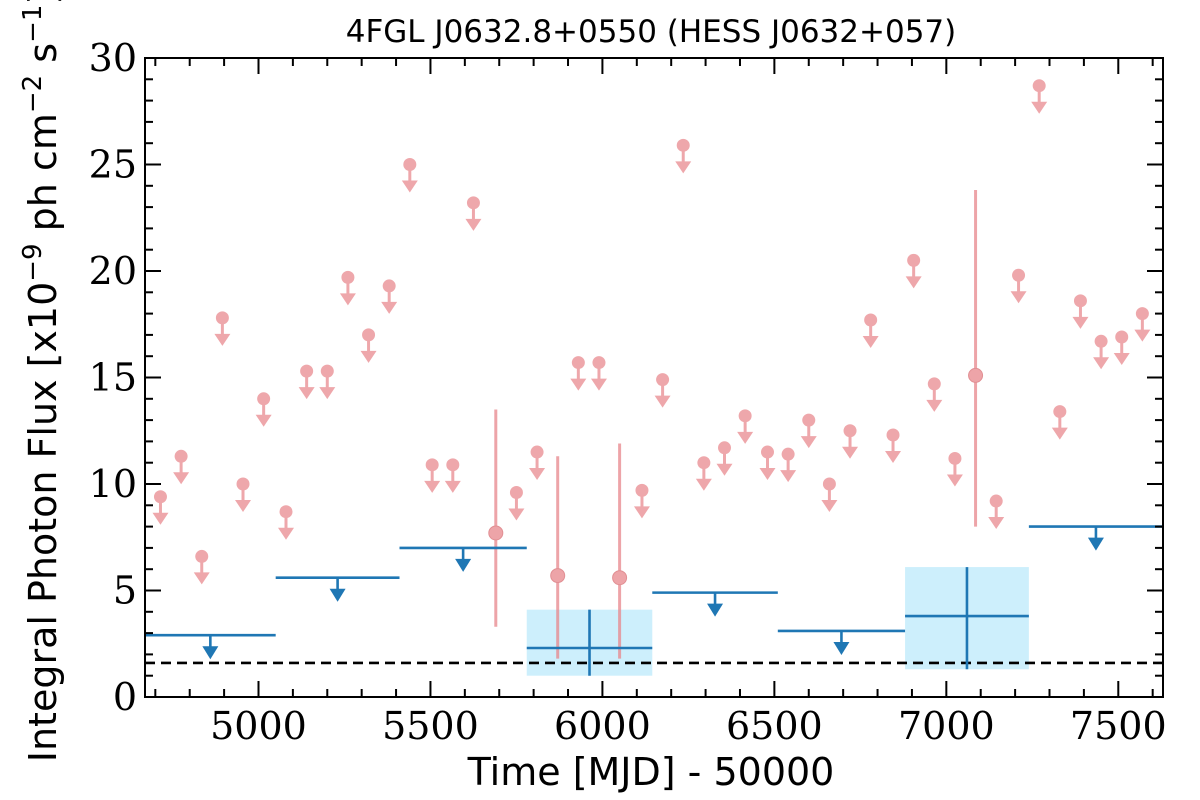 This screenshot has height=800, width=1200. Describe the element at coordinates (41, 381) in the screenshot. I see `y-axis-label: Integral Photon Flux [x10−9 ph cm−2 s−1]` at that location.